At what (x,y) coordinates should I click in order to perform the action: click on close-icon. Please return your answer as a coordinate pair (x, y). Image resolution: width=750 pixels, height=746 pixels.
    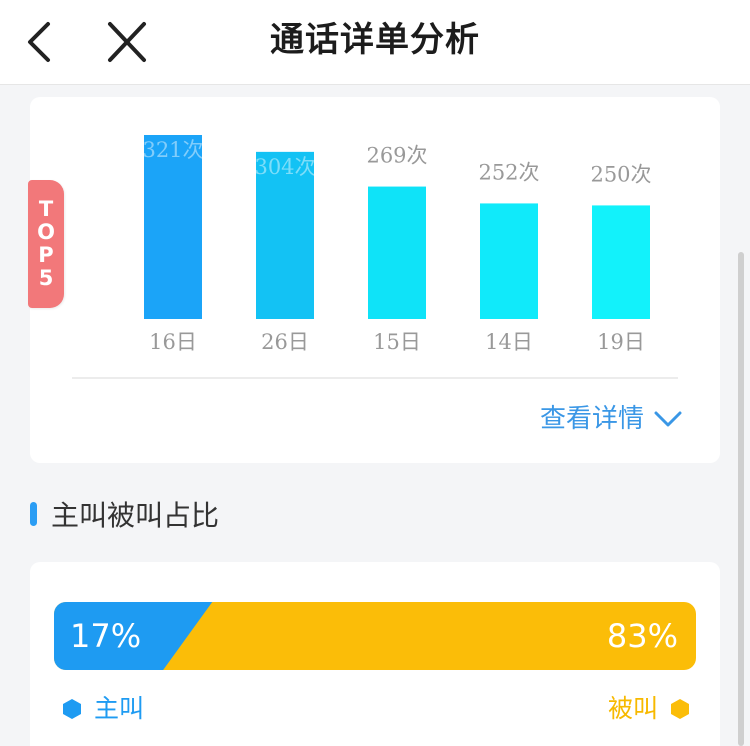
    Looking at the image, I should click on (127, 42).